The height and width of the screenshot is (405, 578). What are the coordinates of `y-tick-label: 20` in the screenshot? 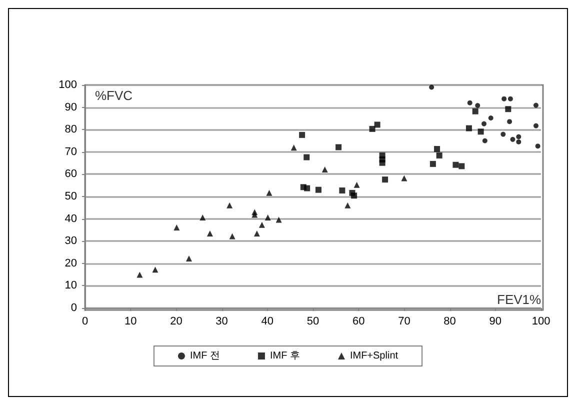 It's located at (70, 263).